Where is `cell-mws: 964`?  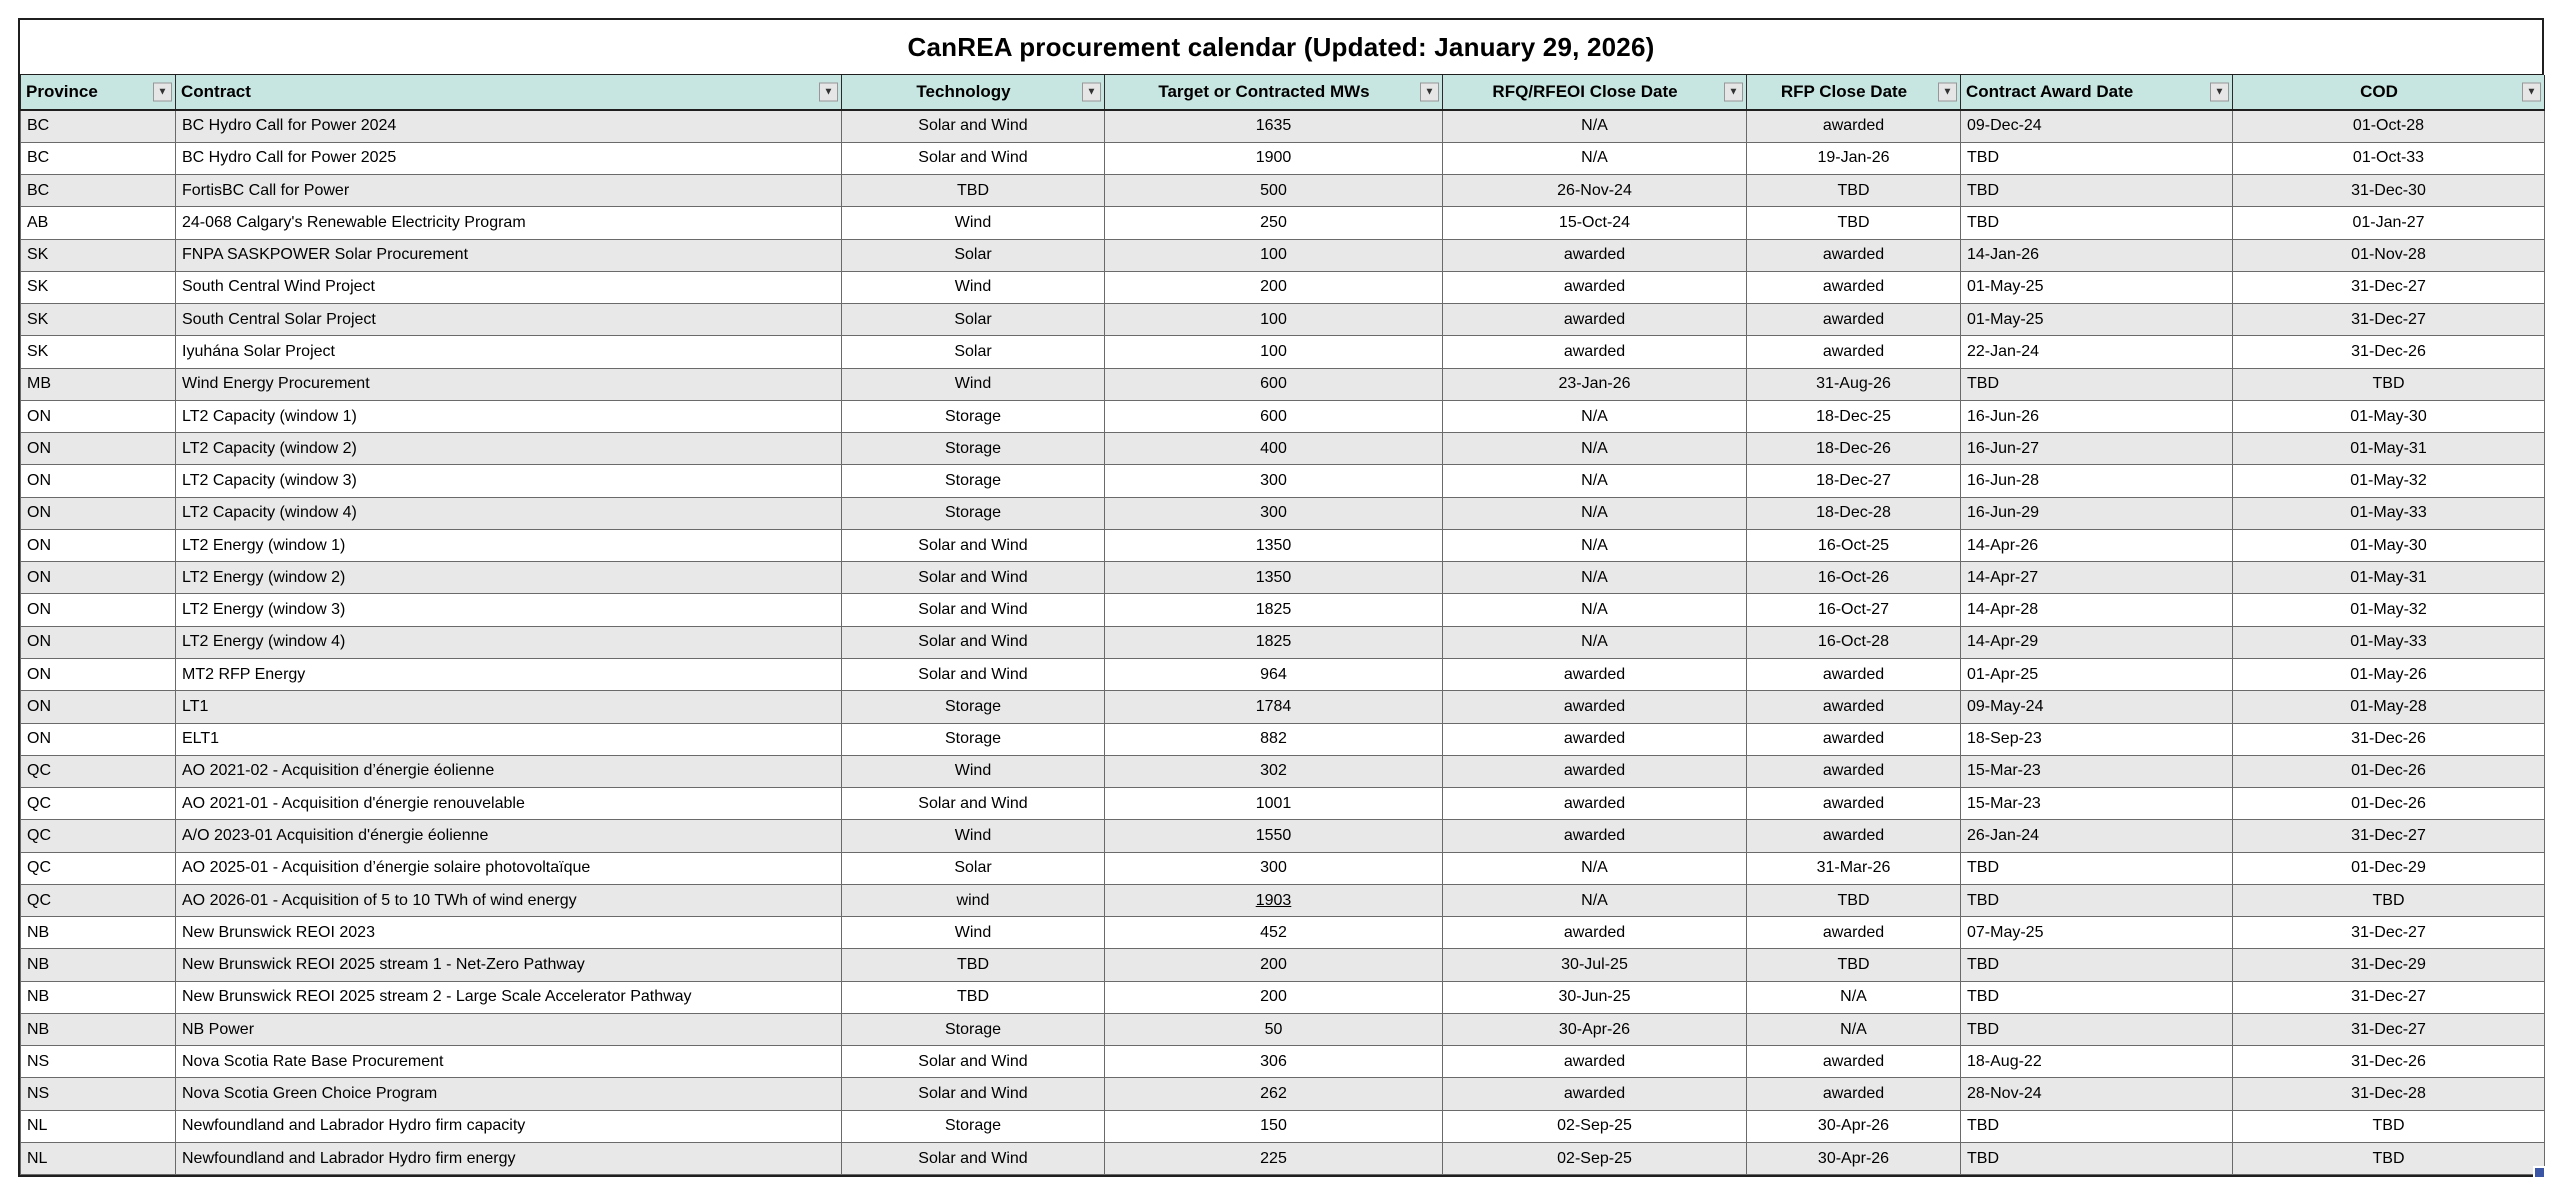 cell-mws: 964 is located at coordinates (1273, 675).